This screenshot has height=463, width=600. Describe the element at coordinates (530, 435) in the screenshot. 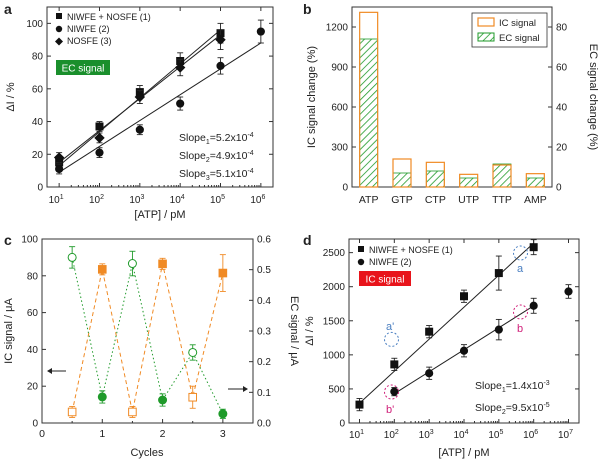

I see `x-tick-label: 10⁶` at that location.